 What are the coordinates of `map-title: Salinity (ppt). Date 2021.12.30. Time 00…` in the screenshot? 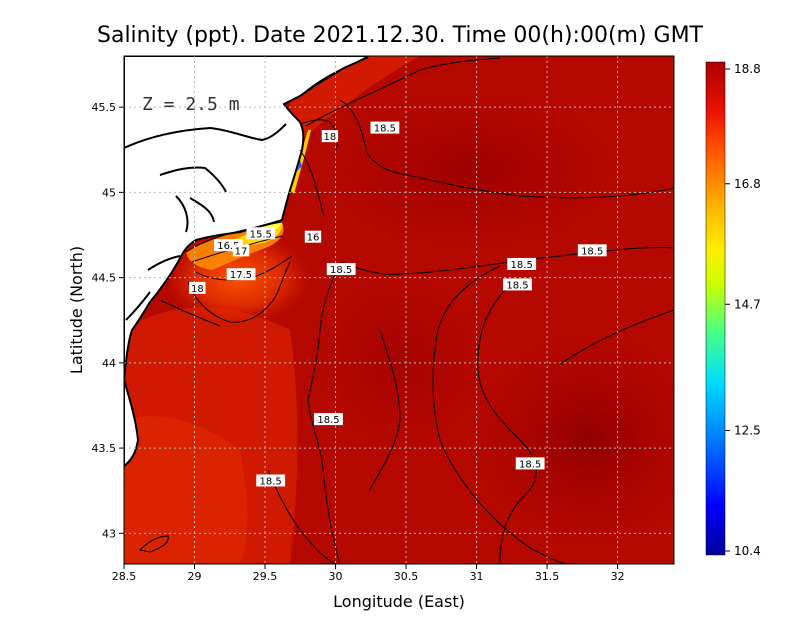 It's located at (400, 35).